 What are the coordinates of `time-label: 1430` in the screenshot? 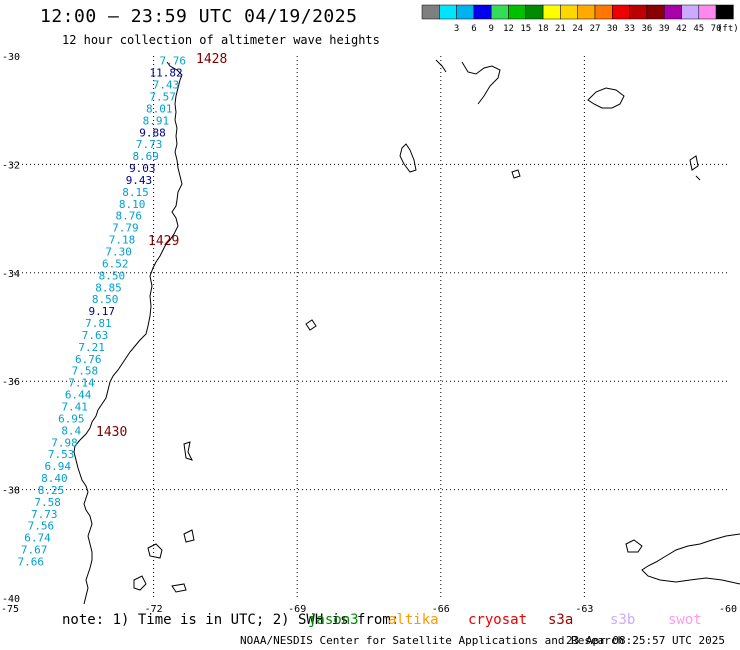 It's located at (111, 432).